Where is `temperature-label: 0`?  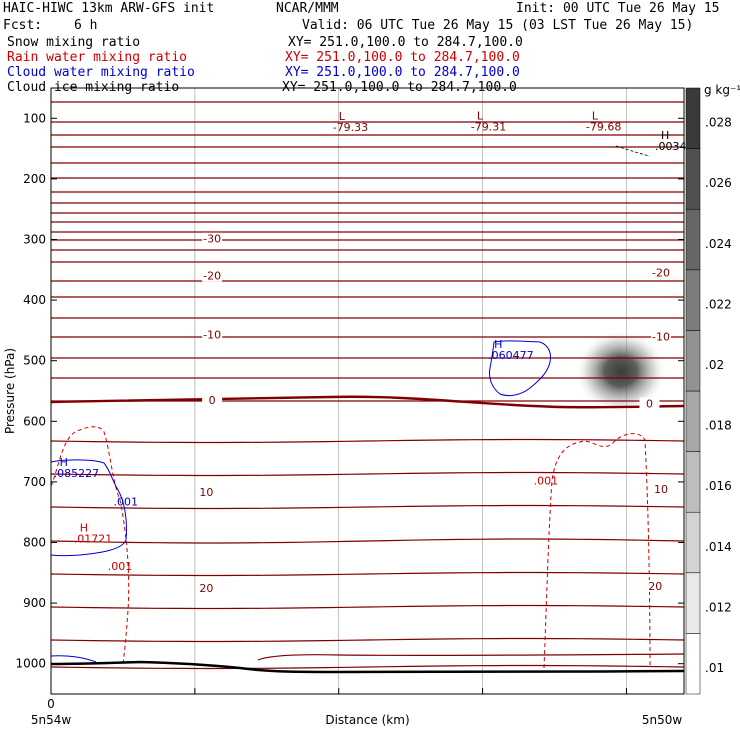
temperature-label: 0 is located at coordinates (212, 400).